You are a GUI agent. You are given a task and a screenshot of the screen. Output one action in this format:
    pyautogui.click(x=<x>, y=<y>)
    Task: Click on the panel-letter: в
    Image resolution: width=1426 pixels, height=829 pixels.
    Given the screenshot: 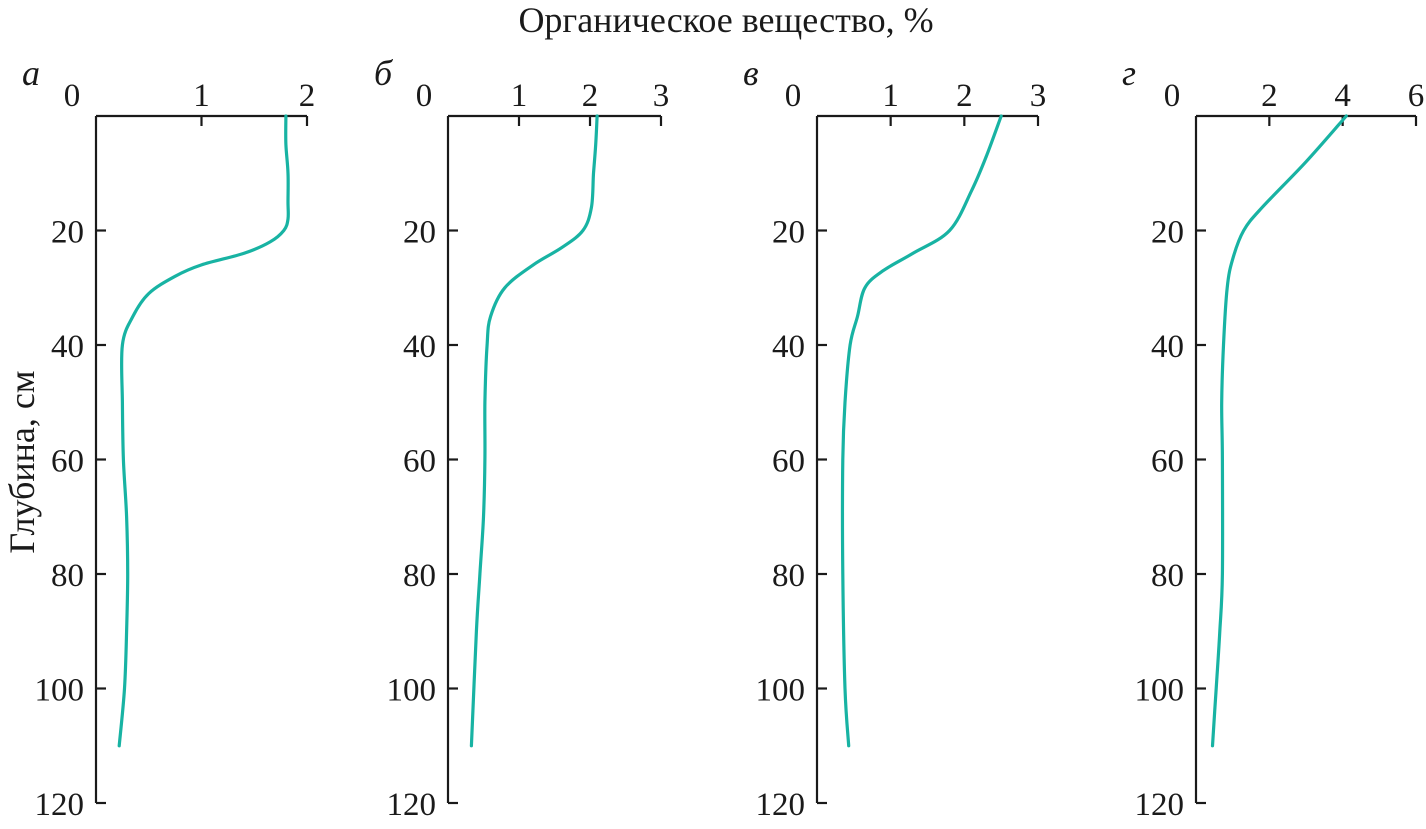 What is the action you would take?
    pyautogui.click(x=751, y=73)
    